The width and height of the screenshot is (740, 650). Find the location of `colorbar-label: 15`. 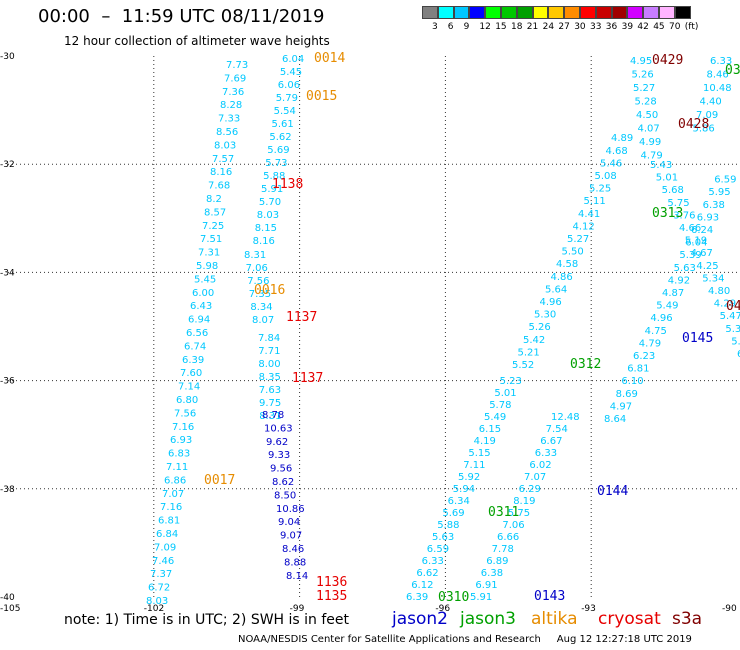

colorbar-label: 15 is located at coordinates (501, 27).